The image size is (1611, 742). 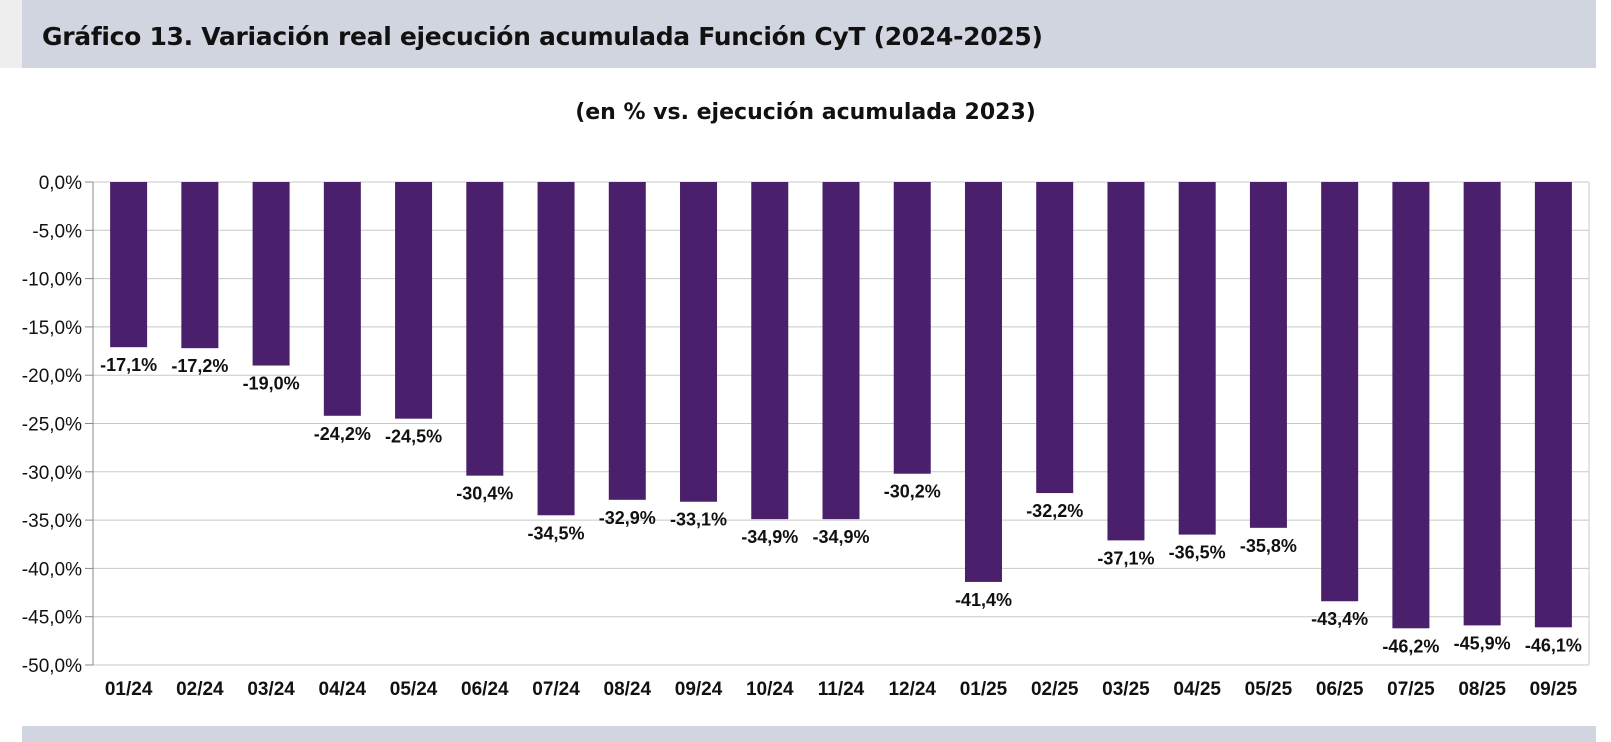 I want to click on data-label: -19,0%, so click(x=271, y=384).